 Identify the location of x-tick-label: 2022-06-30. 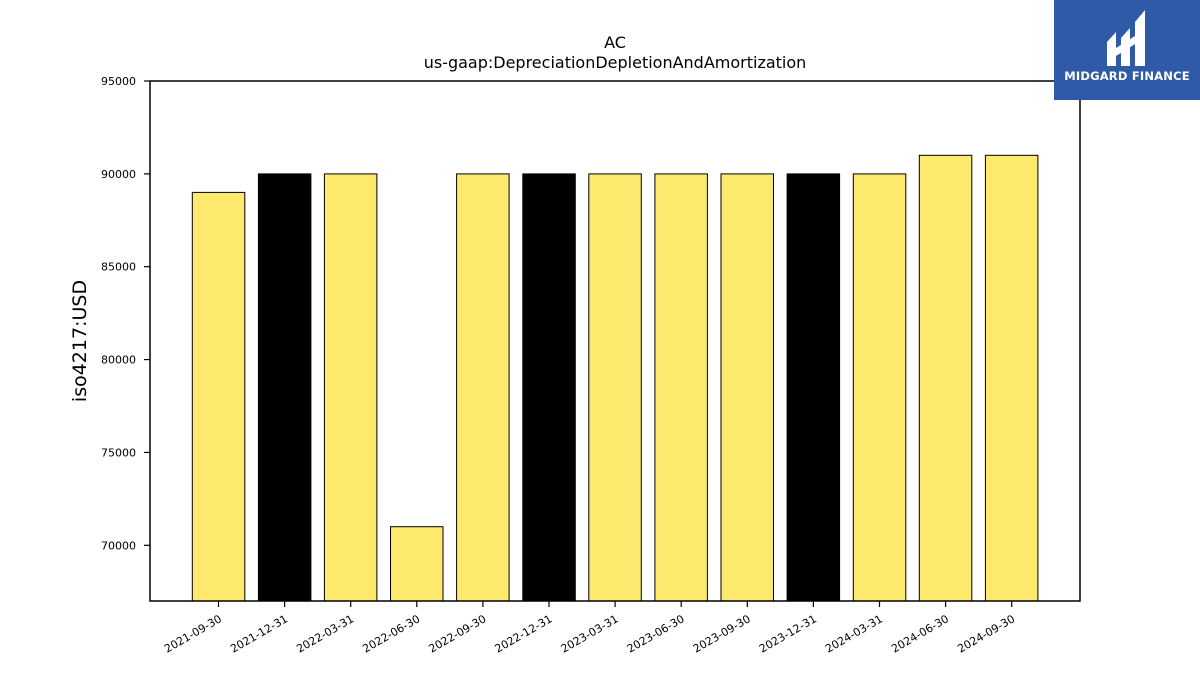
(391, 633).